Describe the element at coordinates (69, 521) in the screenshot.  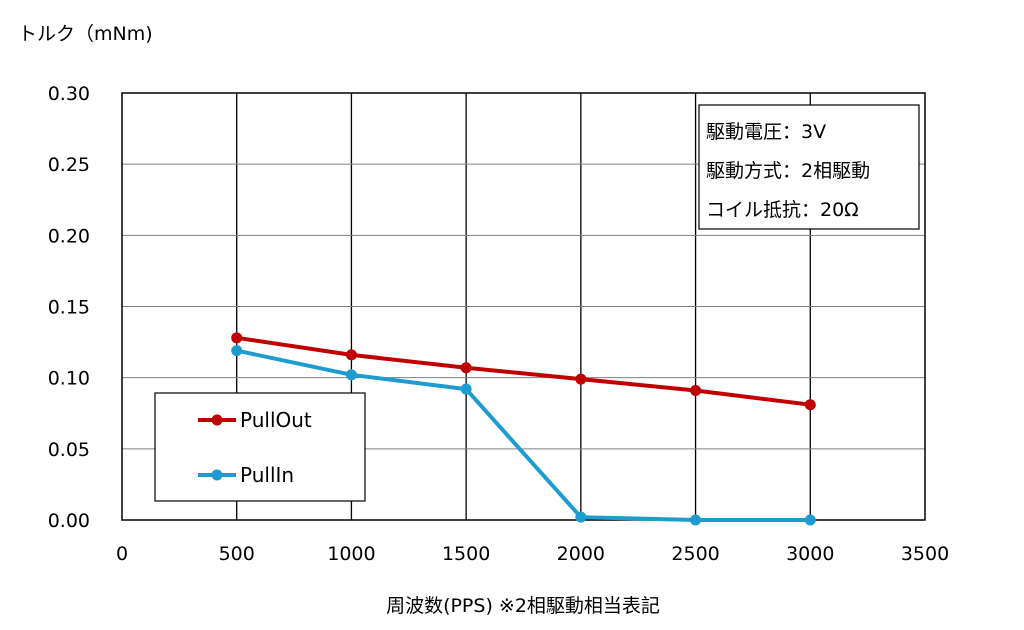
I see `y-tick-label: 0.00` at that location.